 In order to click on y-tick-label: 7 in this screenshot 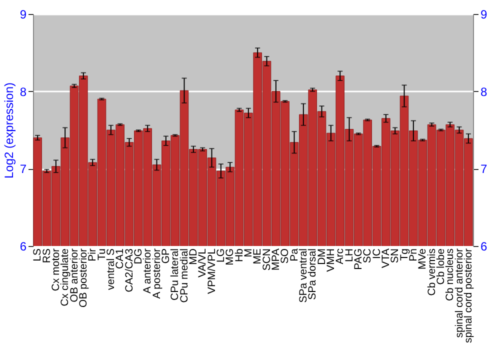, I will do `click(23, 169)`.